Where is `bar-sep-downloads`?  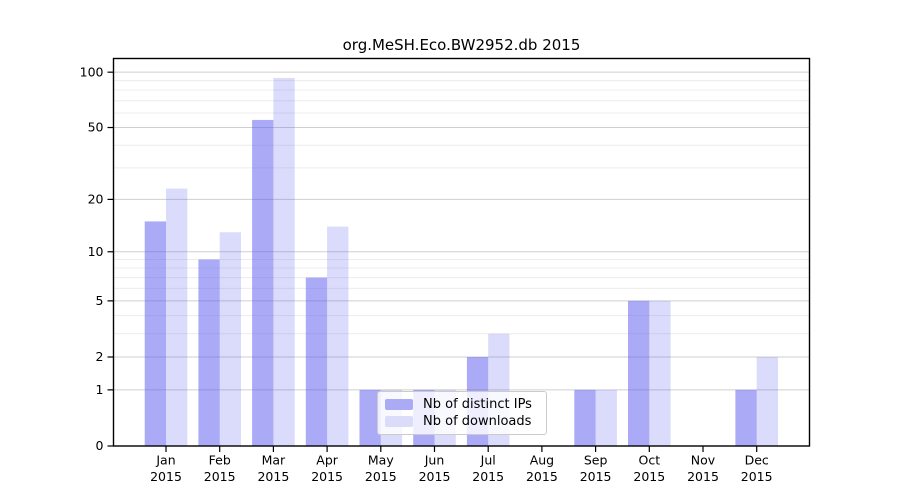 bar-sep-downloads is located at coordinates (606, 417).